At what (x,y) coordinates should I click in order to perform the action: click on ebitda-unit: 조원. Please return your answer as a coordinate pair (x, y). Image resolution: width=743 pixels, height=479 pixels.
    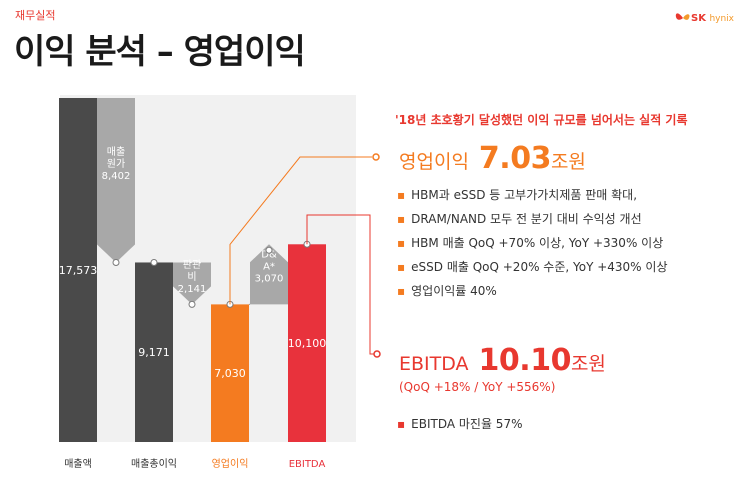
    Looking at the image, I should click on (588, 364).